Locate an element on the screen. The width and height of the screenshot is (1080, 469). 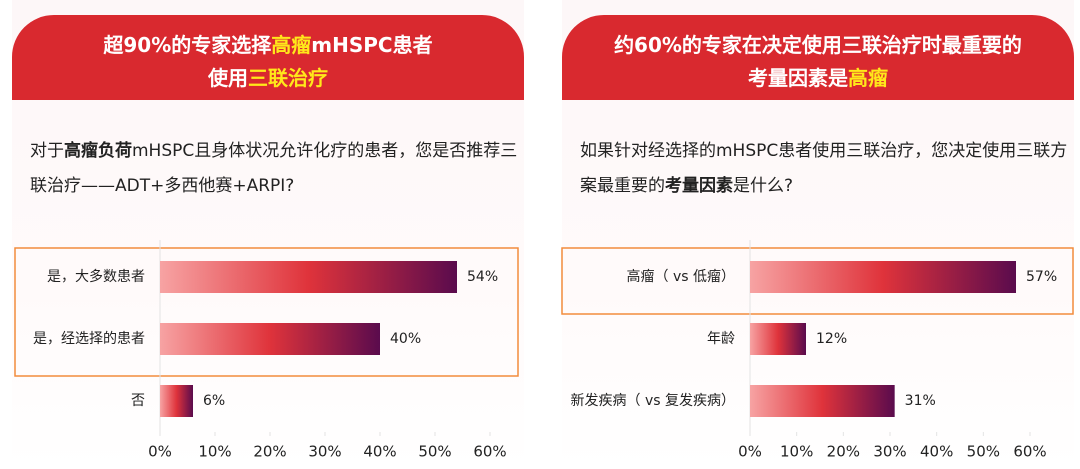
question-text: 高瘤负荷 is located at coordinates (98, 151).